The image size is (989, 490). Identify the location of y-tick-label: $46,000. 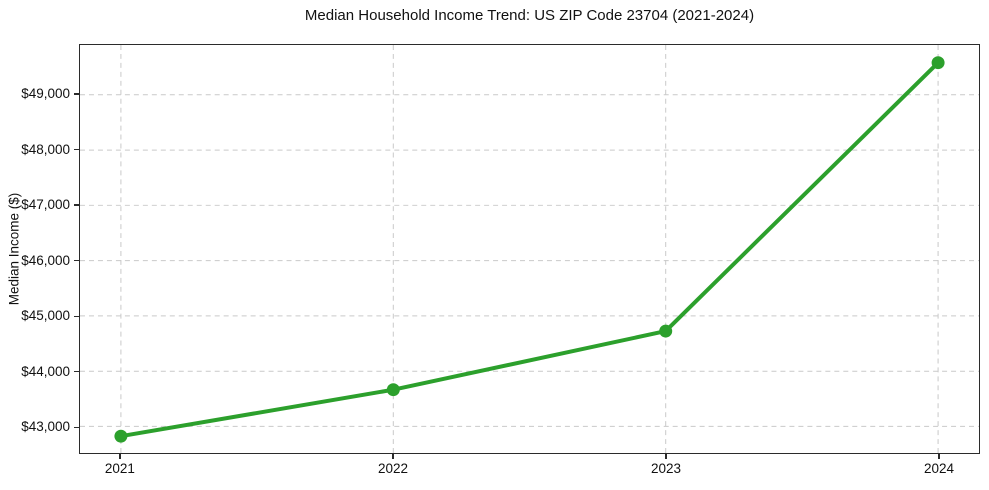
(45, 260).